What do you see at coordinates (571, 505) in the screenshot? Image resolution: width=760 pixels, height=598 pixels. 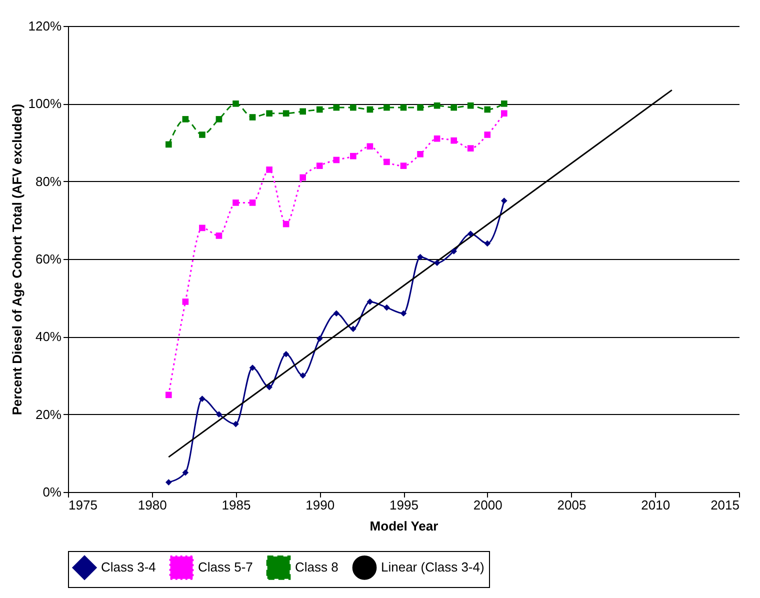 I see `x-tick-label: 2005` at bounding box center [571, 505].